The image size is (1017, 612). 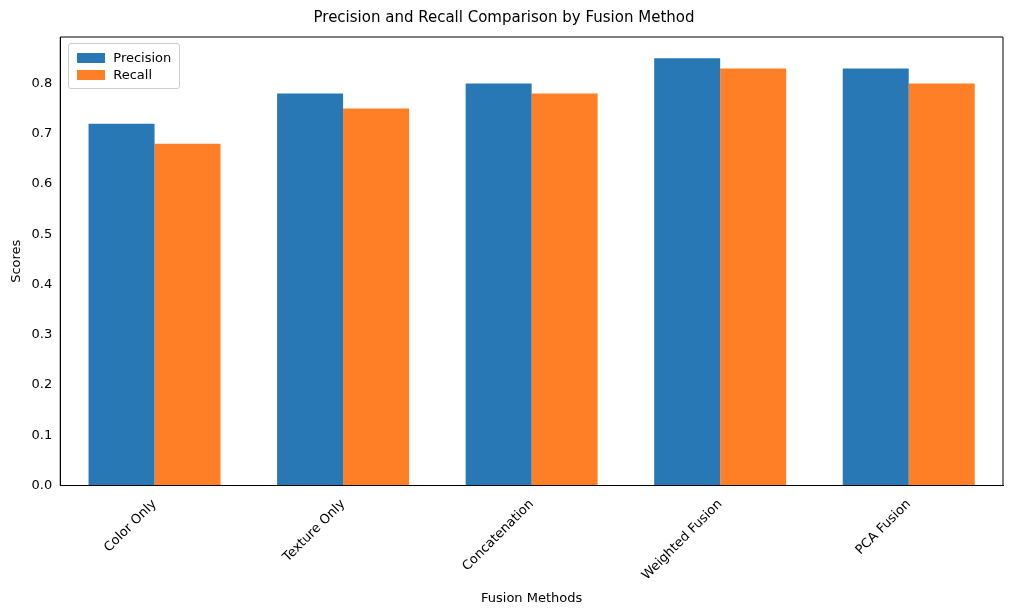 What do you see at coordinates (16, 261) in the screenshot?
I see `y-axis-title: Scores` at bounding box center [16, 261].